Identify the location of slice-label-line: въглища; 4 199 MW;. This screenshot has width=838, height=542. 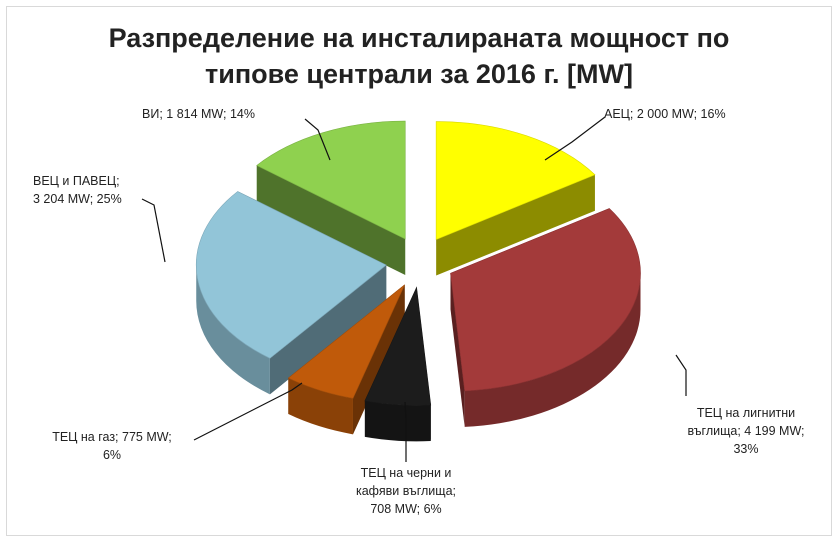
(746, 431).